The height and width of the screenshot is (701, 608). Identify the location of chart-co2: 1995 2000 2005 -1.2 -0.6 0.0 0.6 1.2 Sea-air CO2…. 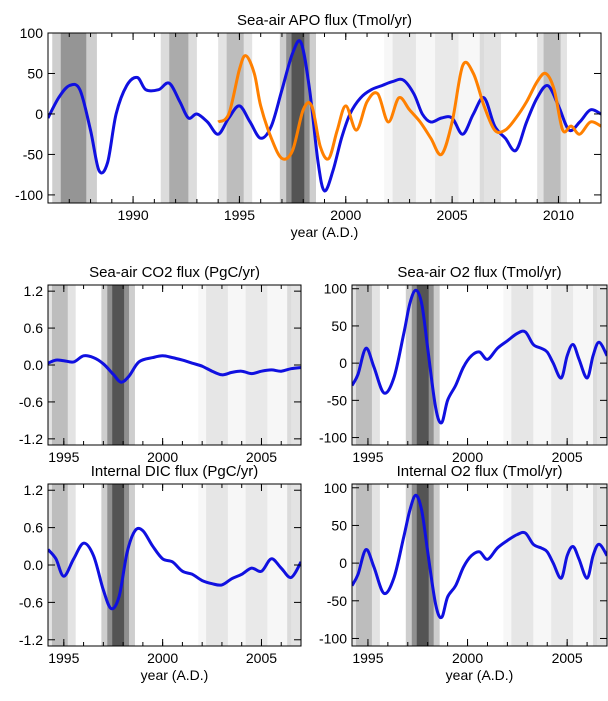
(160, 364).